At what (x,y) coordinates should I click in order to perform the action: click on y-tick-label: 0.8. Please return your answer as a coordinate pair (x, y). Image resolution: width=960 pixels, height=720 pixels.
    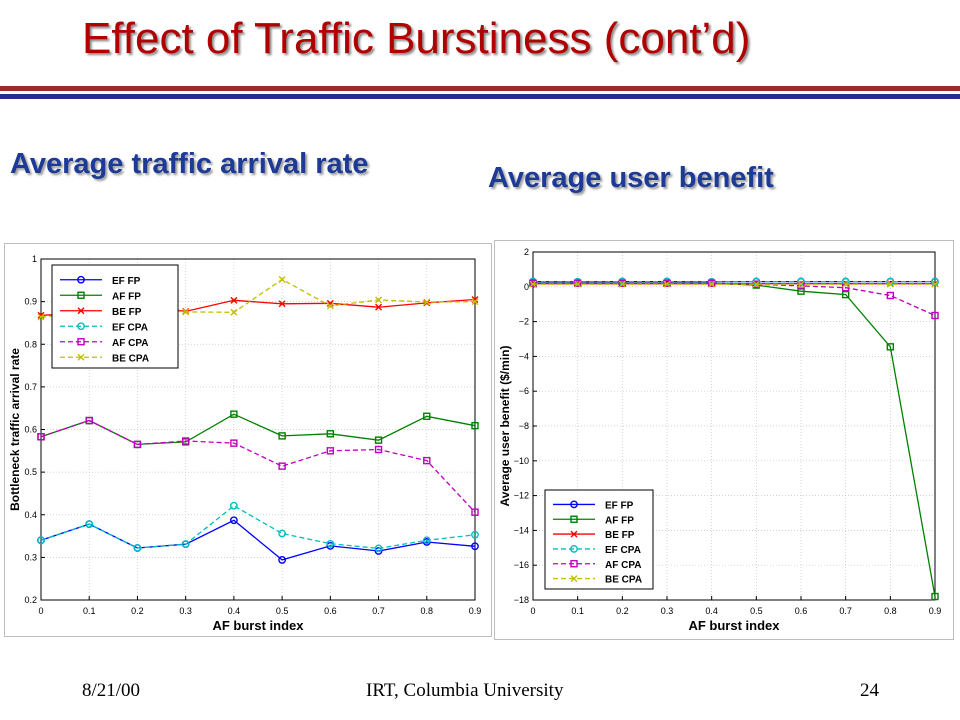
    Looking at the image, I should click on (30, 344).